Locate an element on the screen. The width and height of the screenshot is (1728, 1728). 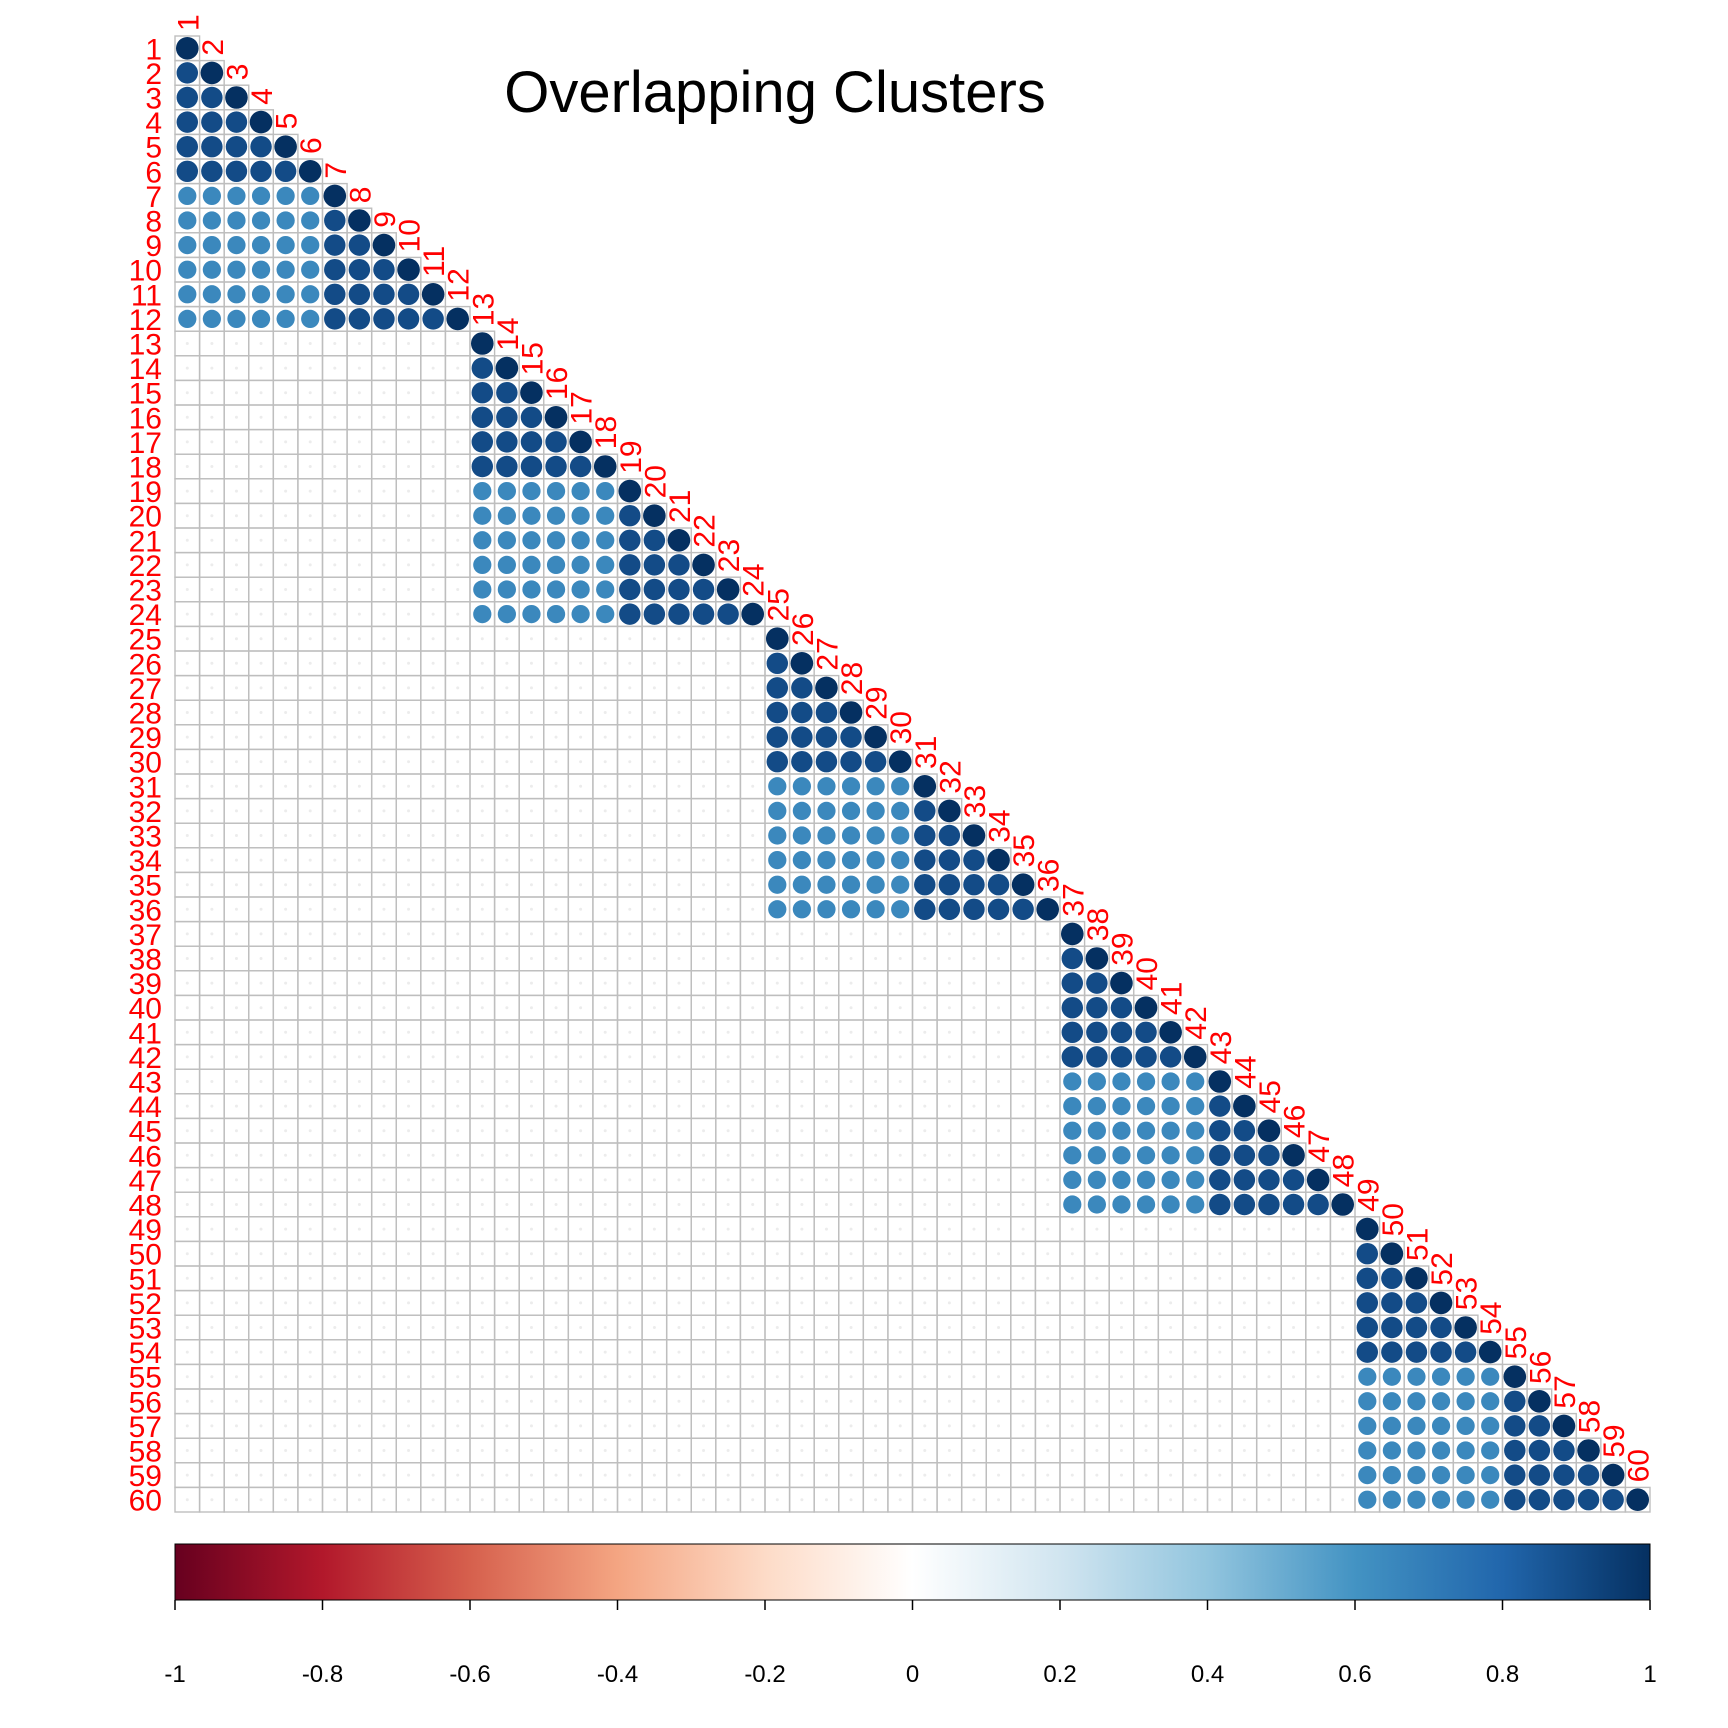
column-label: 54 is located at coordinates (1491, 1317).